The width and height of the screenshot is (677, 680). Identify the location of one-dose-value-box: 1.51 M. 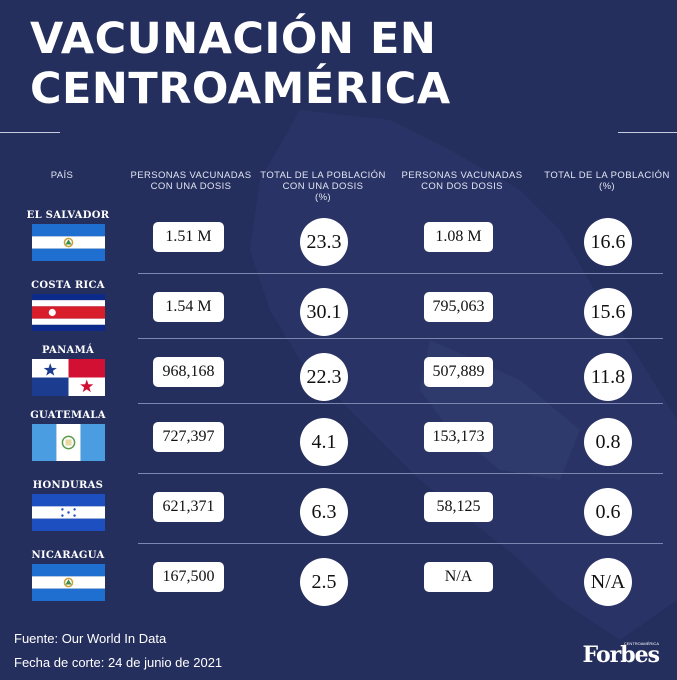
(188, 237).